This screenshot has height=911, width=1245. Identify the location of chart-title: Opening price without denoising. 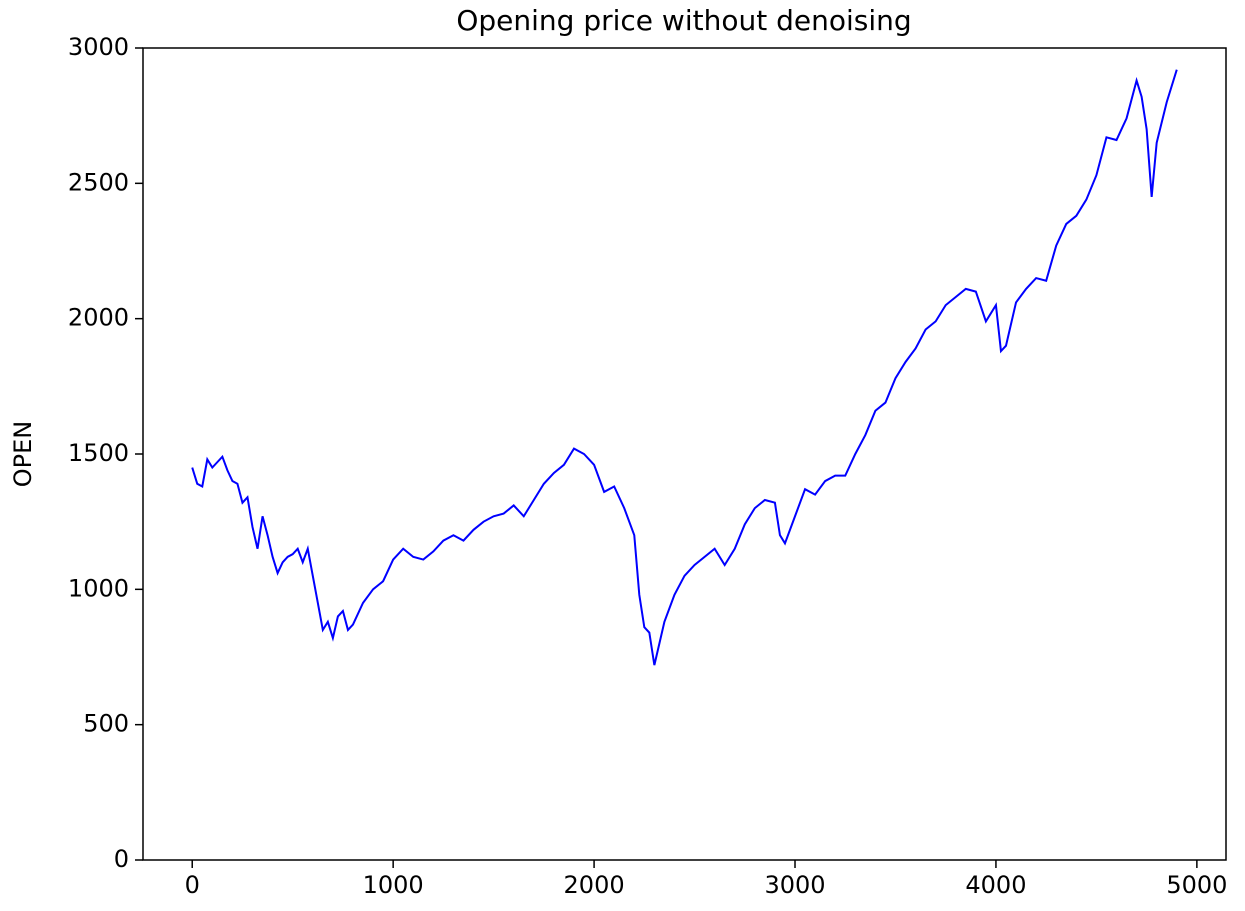
(683, 20).